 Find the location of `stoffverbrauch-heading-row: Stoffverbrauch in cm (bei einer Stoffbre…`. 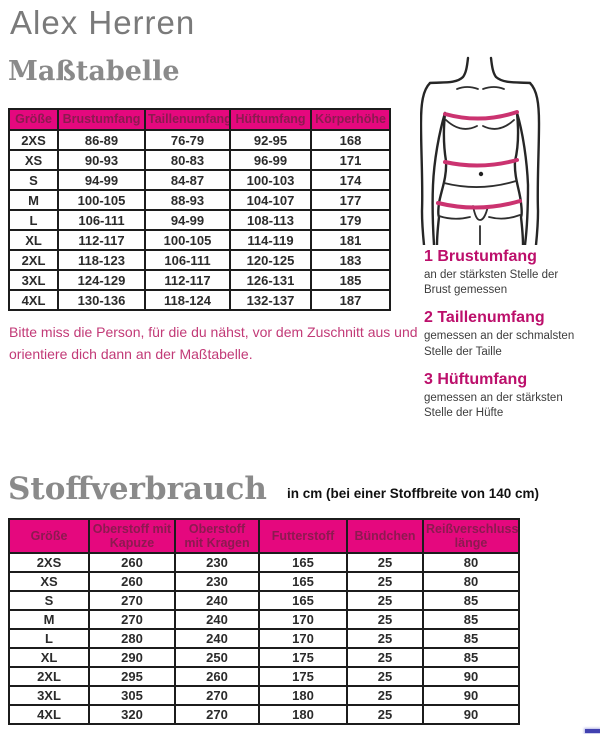

stoffverbrauch-heading-row: Stoffverbrauch in cm (bei einer Stoffbre… is located at coordinates (273, 489).